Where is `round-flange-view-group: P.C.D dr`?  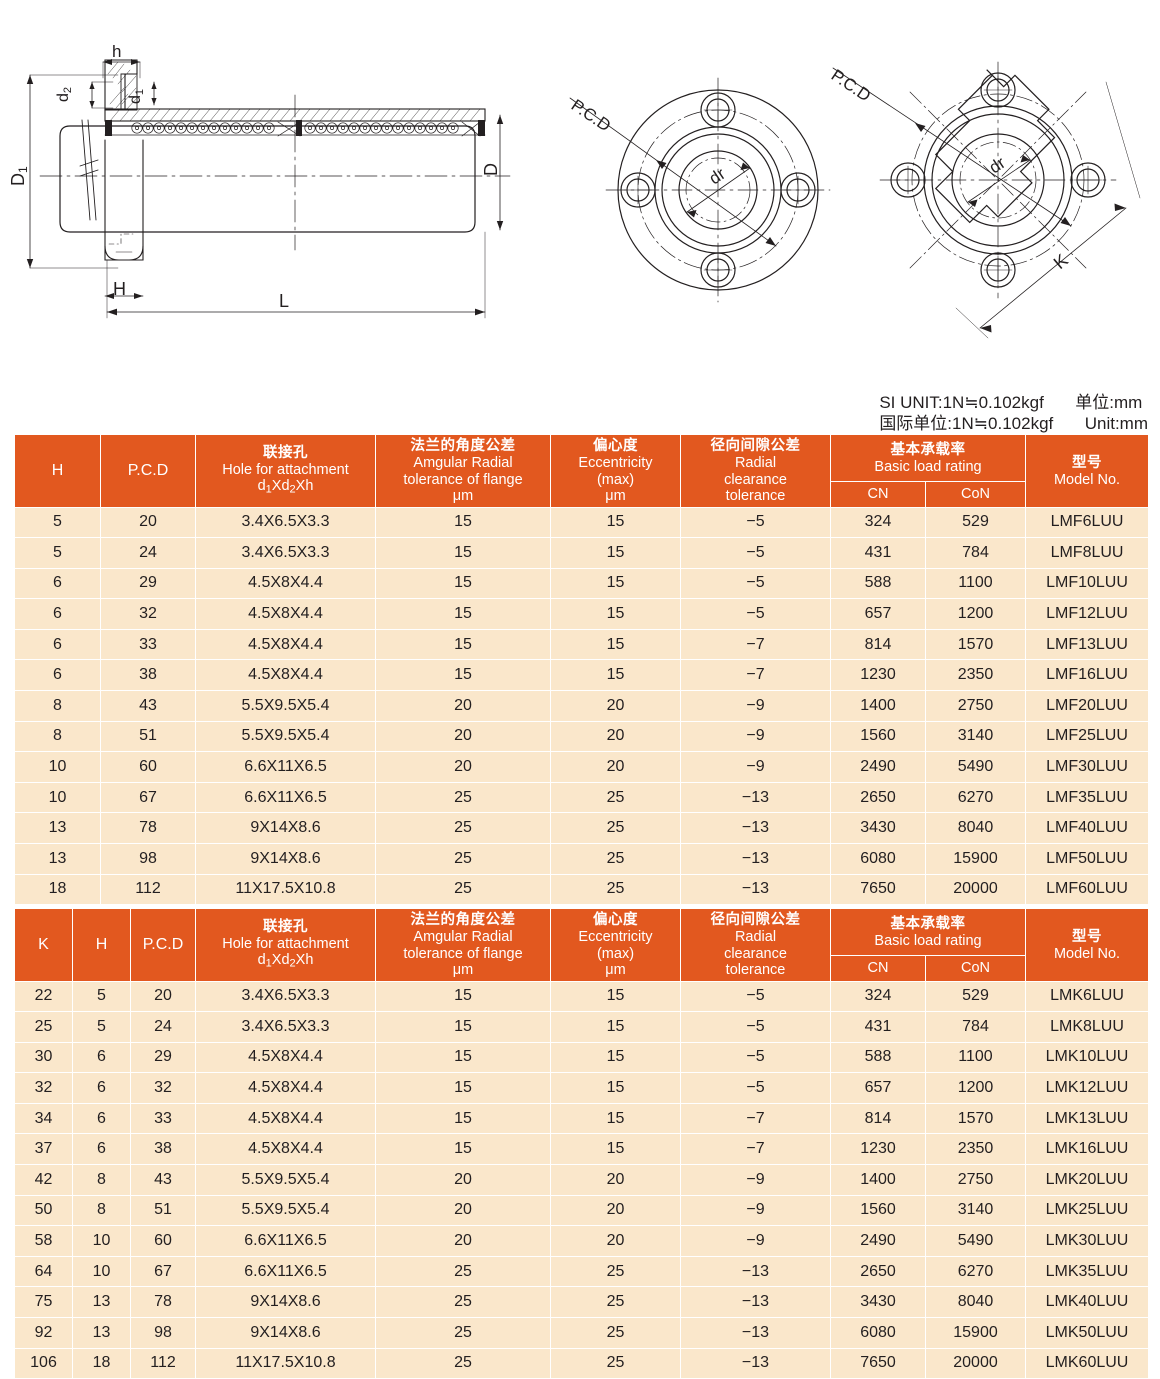 round-flange-view-group: P.C.D dr is located at coordinates (699, 190).